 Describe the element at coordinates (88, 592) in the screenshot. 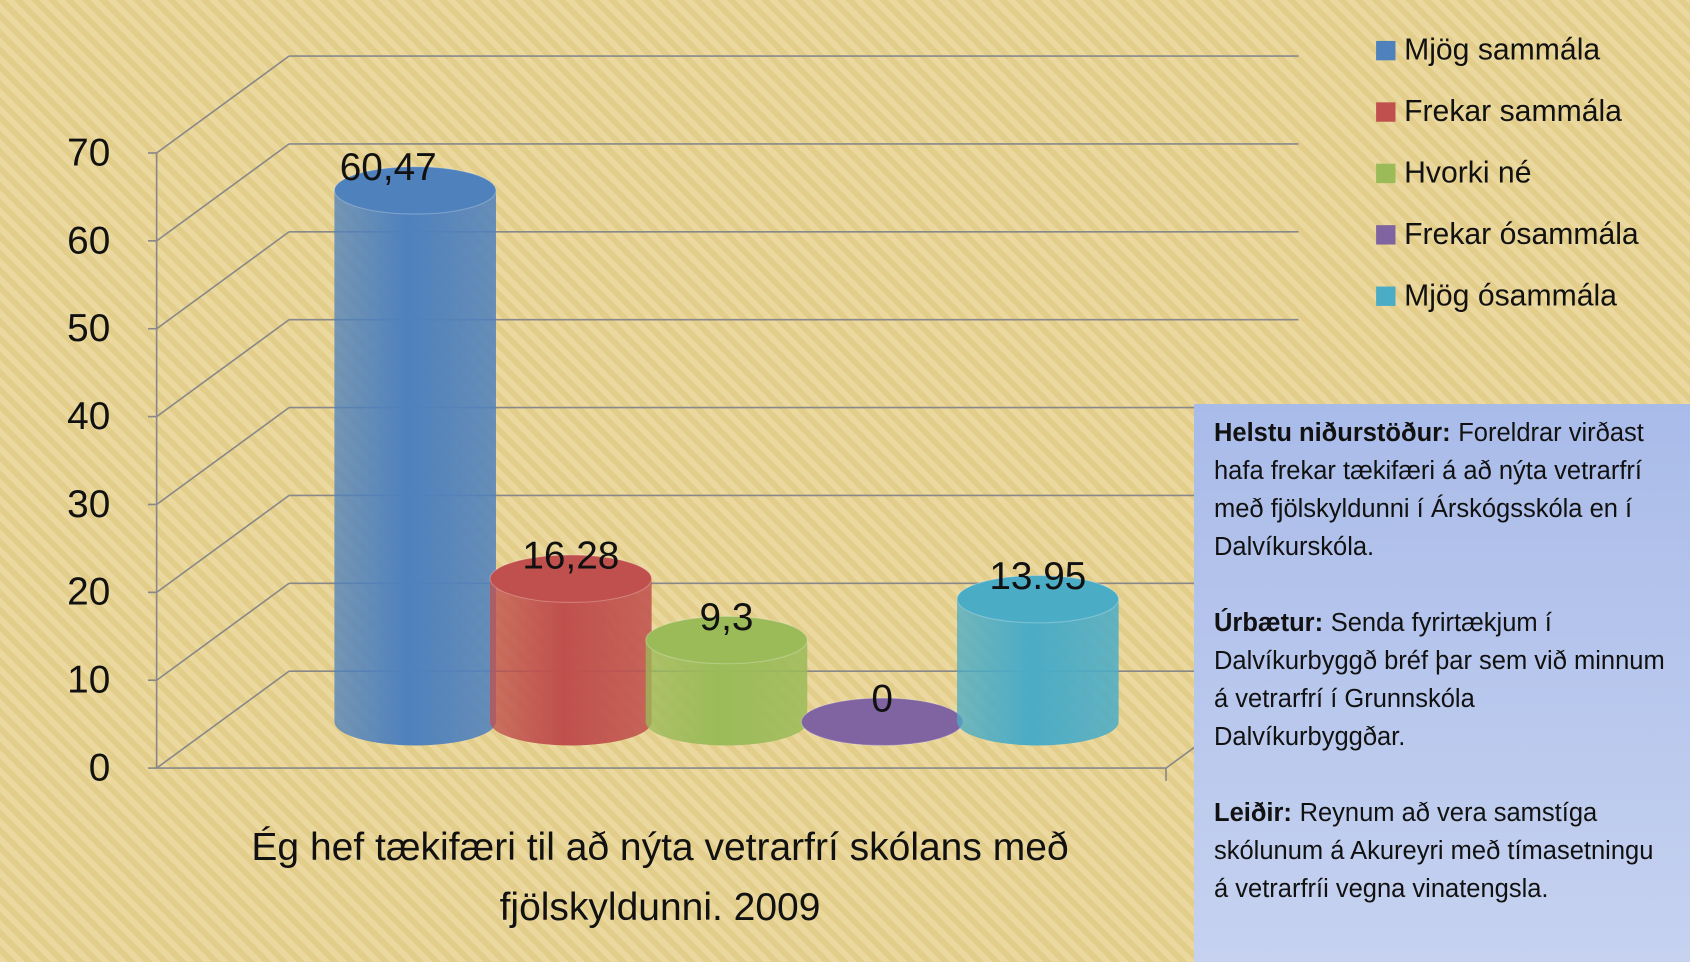

I see `y-tick-label: 20` at that location.